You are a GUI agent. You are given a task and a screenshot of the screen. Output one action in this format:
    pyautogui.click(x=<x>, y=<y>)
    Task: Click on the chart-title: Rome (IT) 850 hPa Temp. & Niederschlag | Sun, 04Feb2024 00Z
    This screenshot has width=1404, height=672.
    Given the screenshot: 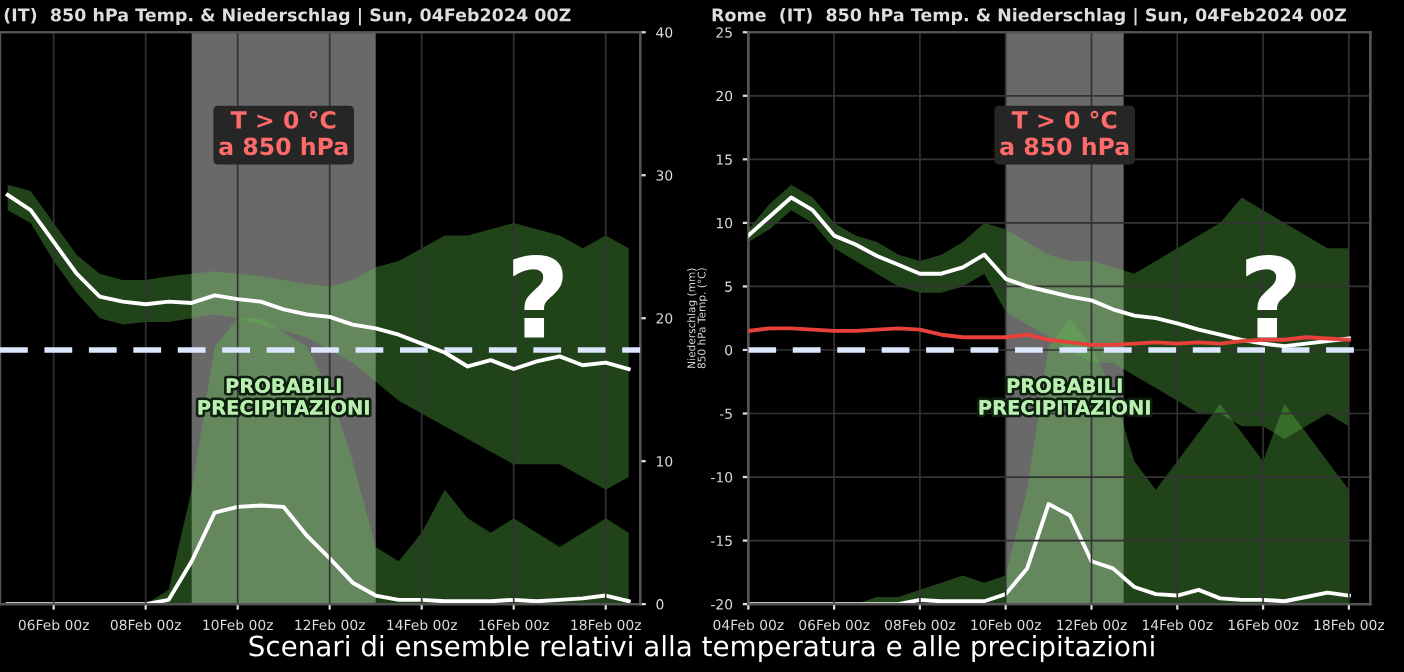 What is the action you would take?
    pyautogui.click(x=1029, y=16)
    